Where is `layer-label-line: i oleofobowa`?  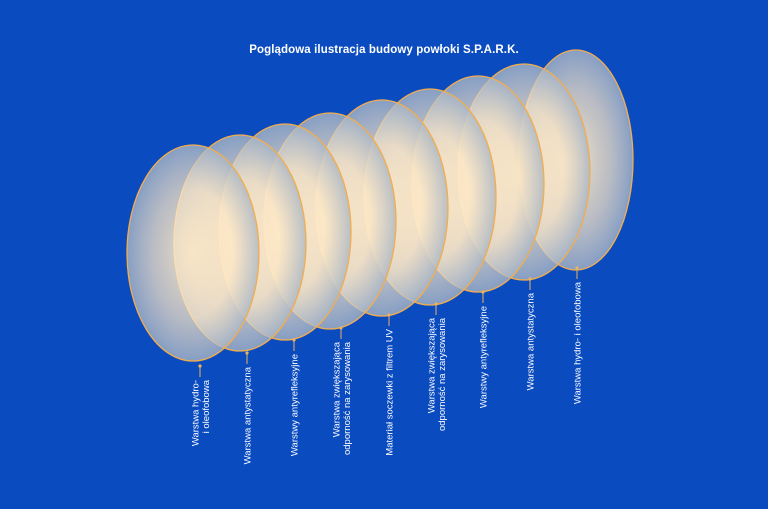 layer-label-line: i oleofobowa is located at coordinates (206, 406).